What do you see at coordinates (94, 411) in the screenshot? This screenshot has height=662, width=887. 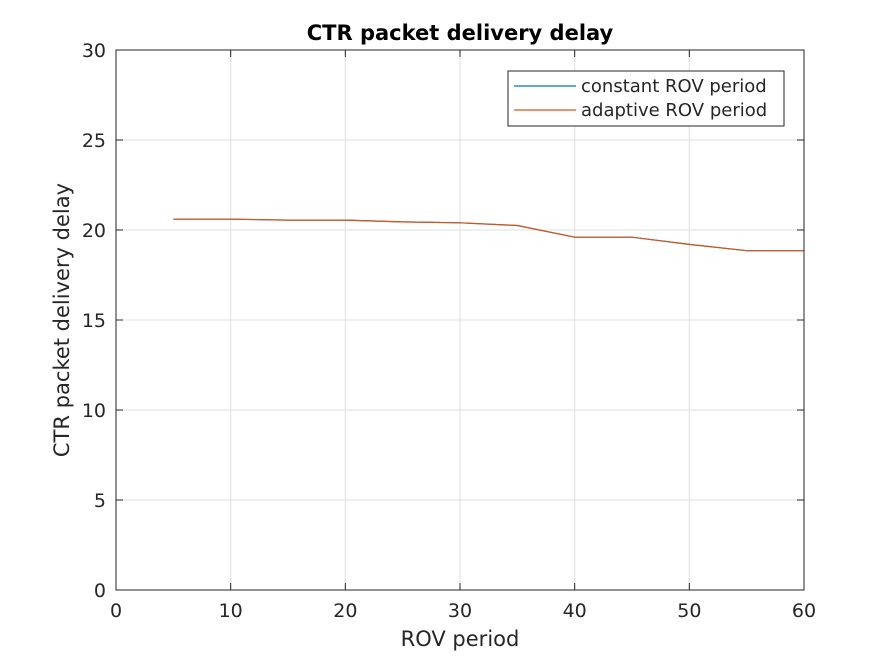 I see `y-tick-label: 10` at bounding box center [94, 411].